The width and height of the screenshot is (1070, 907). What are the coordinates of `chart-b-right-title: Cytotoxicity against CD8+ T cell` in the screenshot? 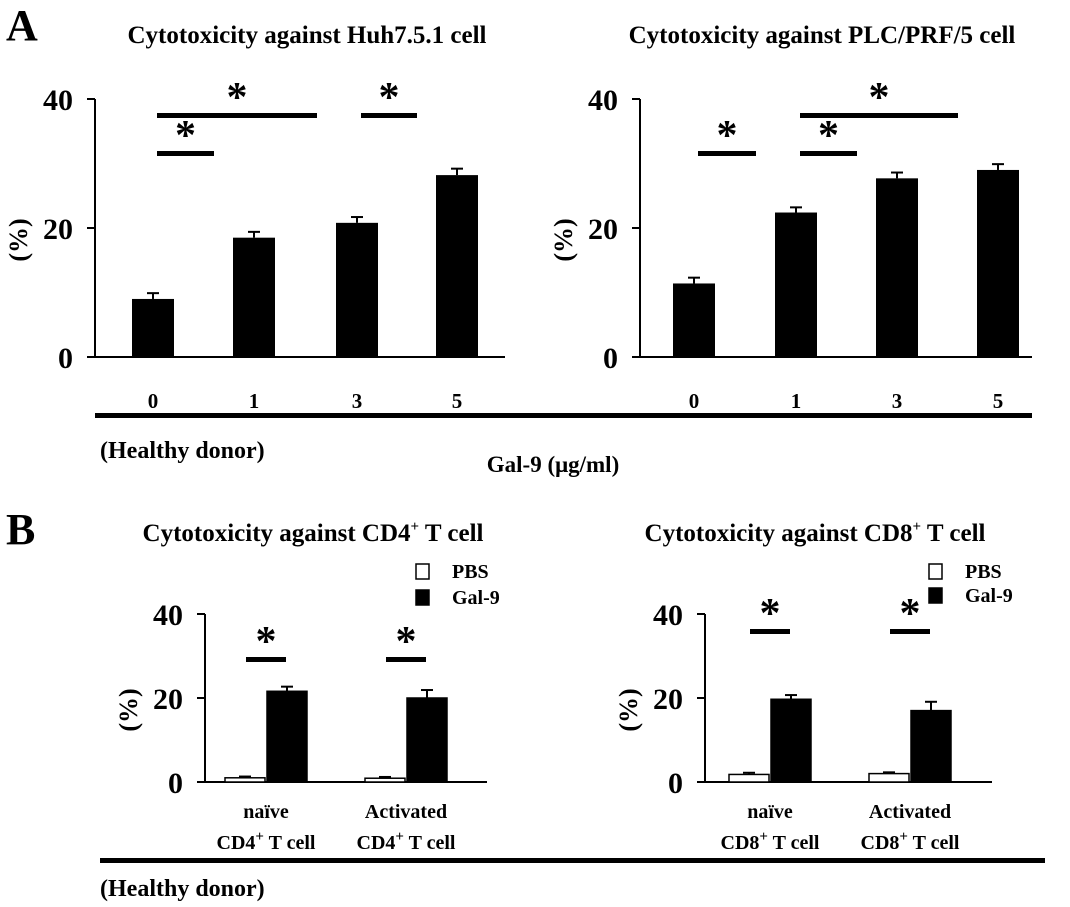 It's located at (815, 533).